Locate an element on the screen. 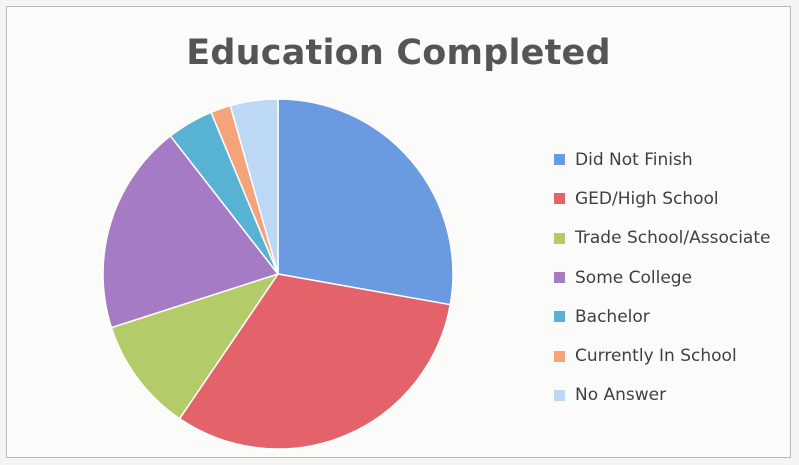  legend-label: Some College is located at coordinates (634, 277).